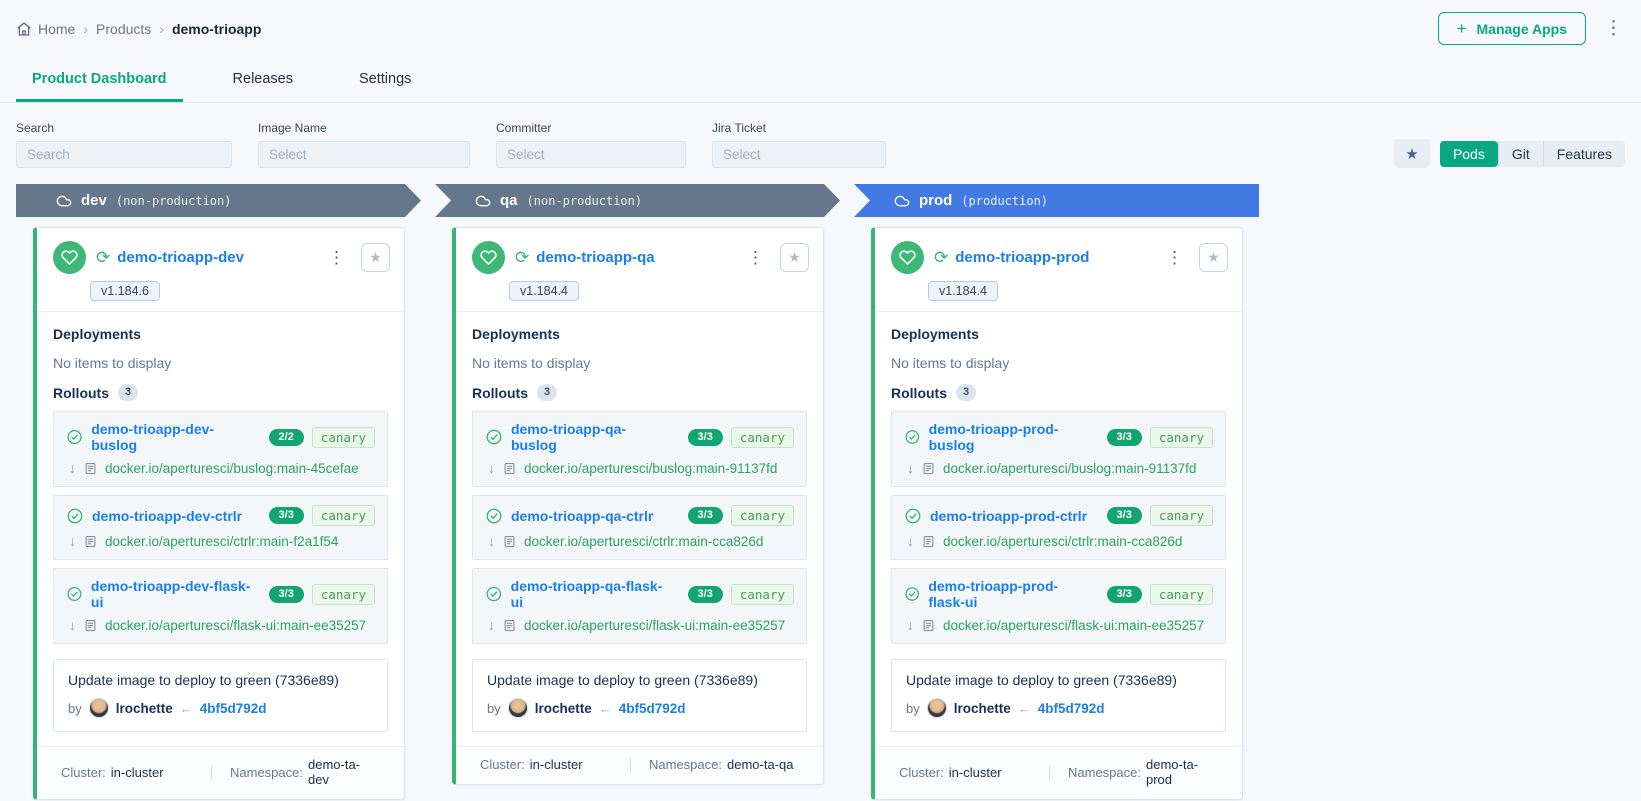 This screenshot has width=1641, height=801. I want to click on application-name-link: demo-trioapp-prod, so click(1022, 257).